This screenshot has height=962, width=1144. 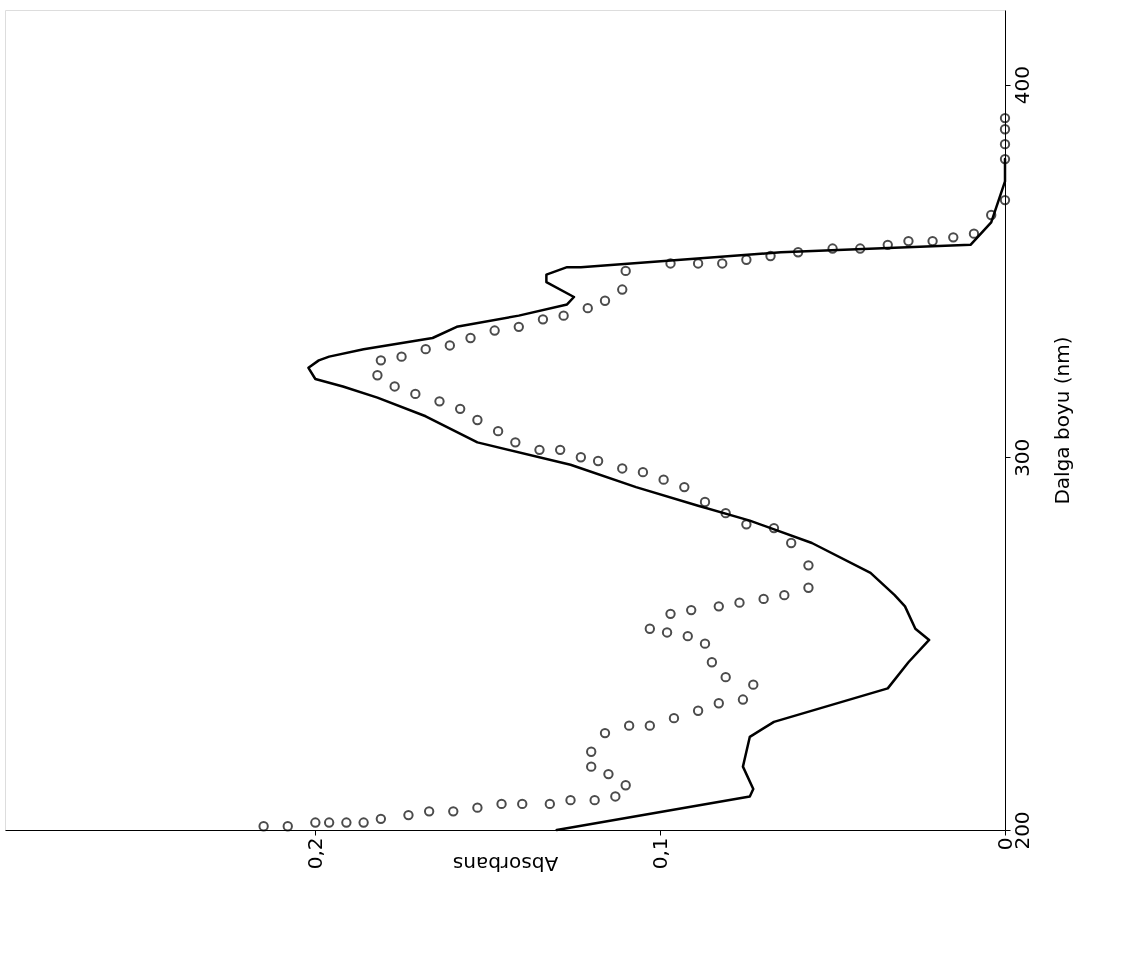 What do you see at coordinates (314, 853) in the screenshot?
I see `x-tick-label: 0,2` at bounding box center [314, 853].